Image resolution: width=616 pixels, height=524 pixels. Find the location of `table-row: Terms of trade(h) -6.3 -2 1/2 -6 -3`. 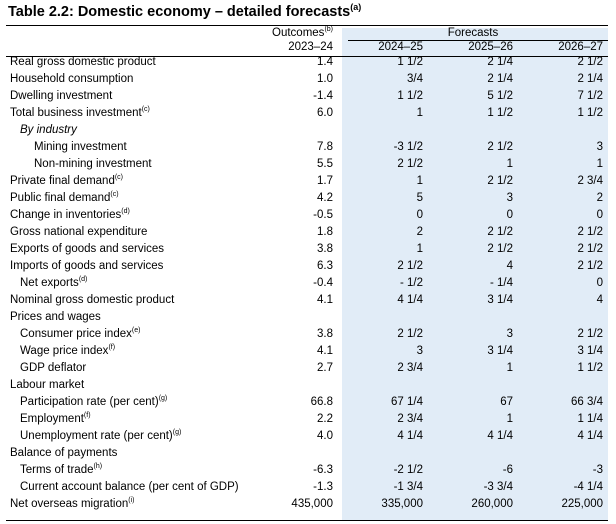

table-row: Terms of trade(h) -6.3 -2 1/2 -6 -3 is located at coordinates (307, 470).